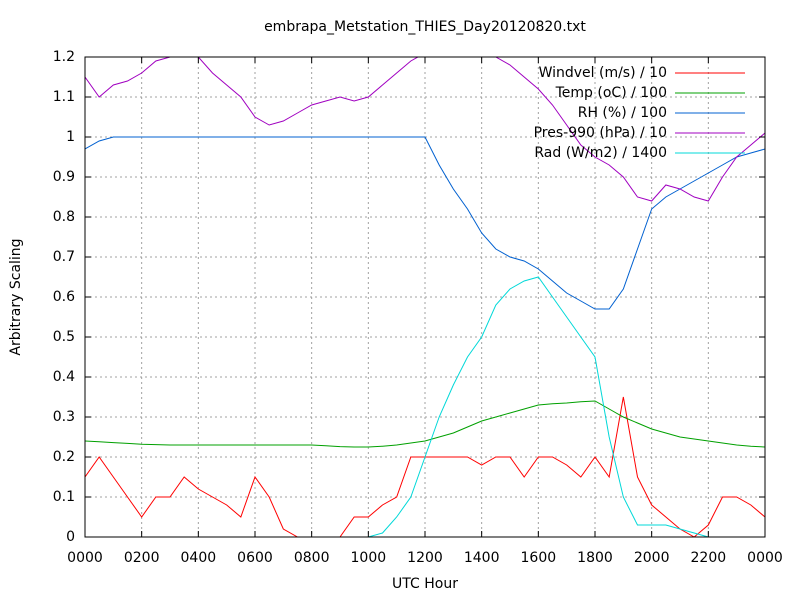 This screenshot has height=600, width=800. I want to click on x-tick-label: 0400, so click(199, 558).